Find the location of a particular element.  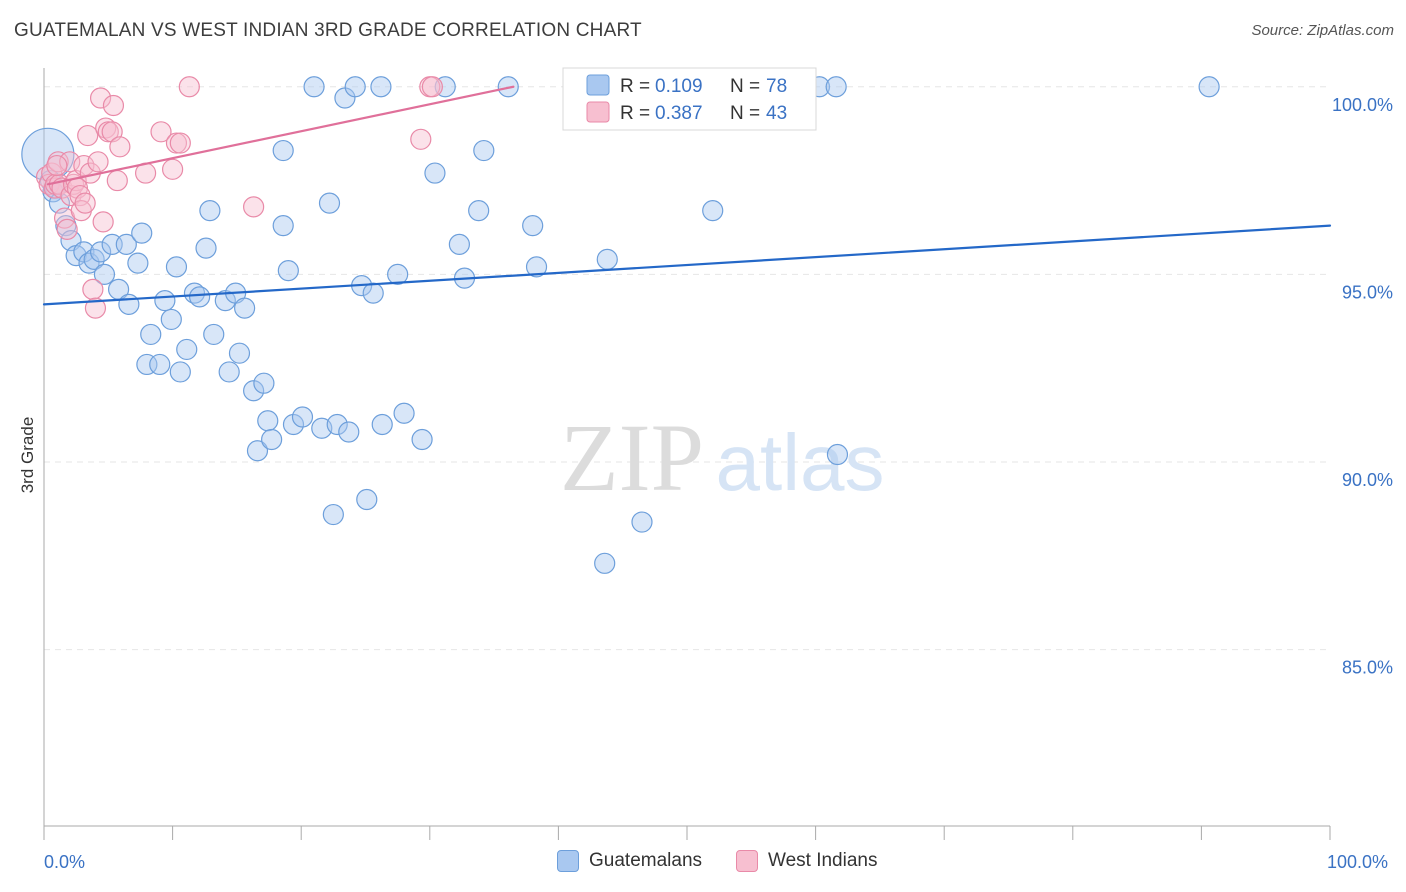

legend-item-west-indians: West Indians is located at coordinates (806, 861).